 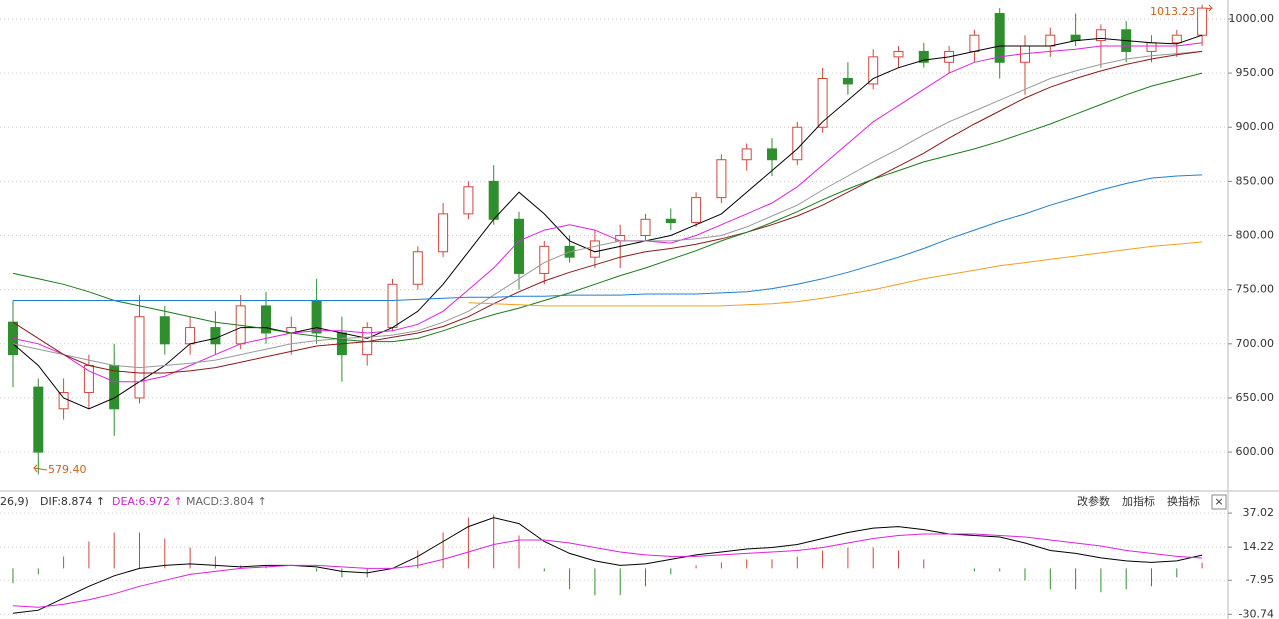 What do you see at coordinates (14, 501) in the screenshot?
I see `macd-params: 26,9)` at bounding box center [14, 501].